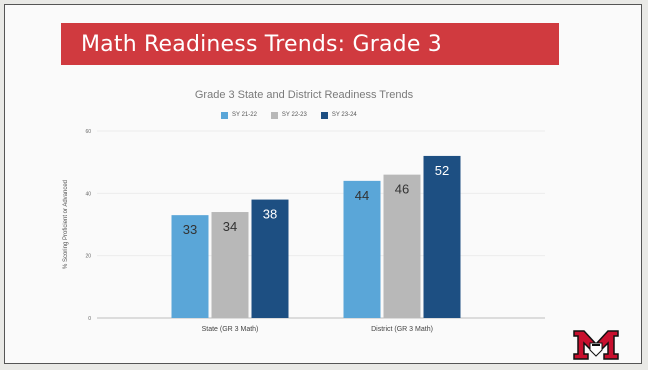 This screenshot has height=370, width=648. What do you see at coordinates (66, 224) in the screenshot?
I see `y-axis-title: % Scoring Proficient or Advanced` at bounding box center [66, 224].